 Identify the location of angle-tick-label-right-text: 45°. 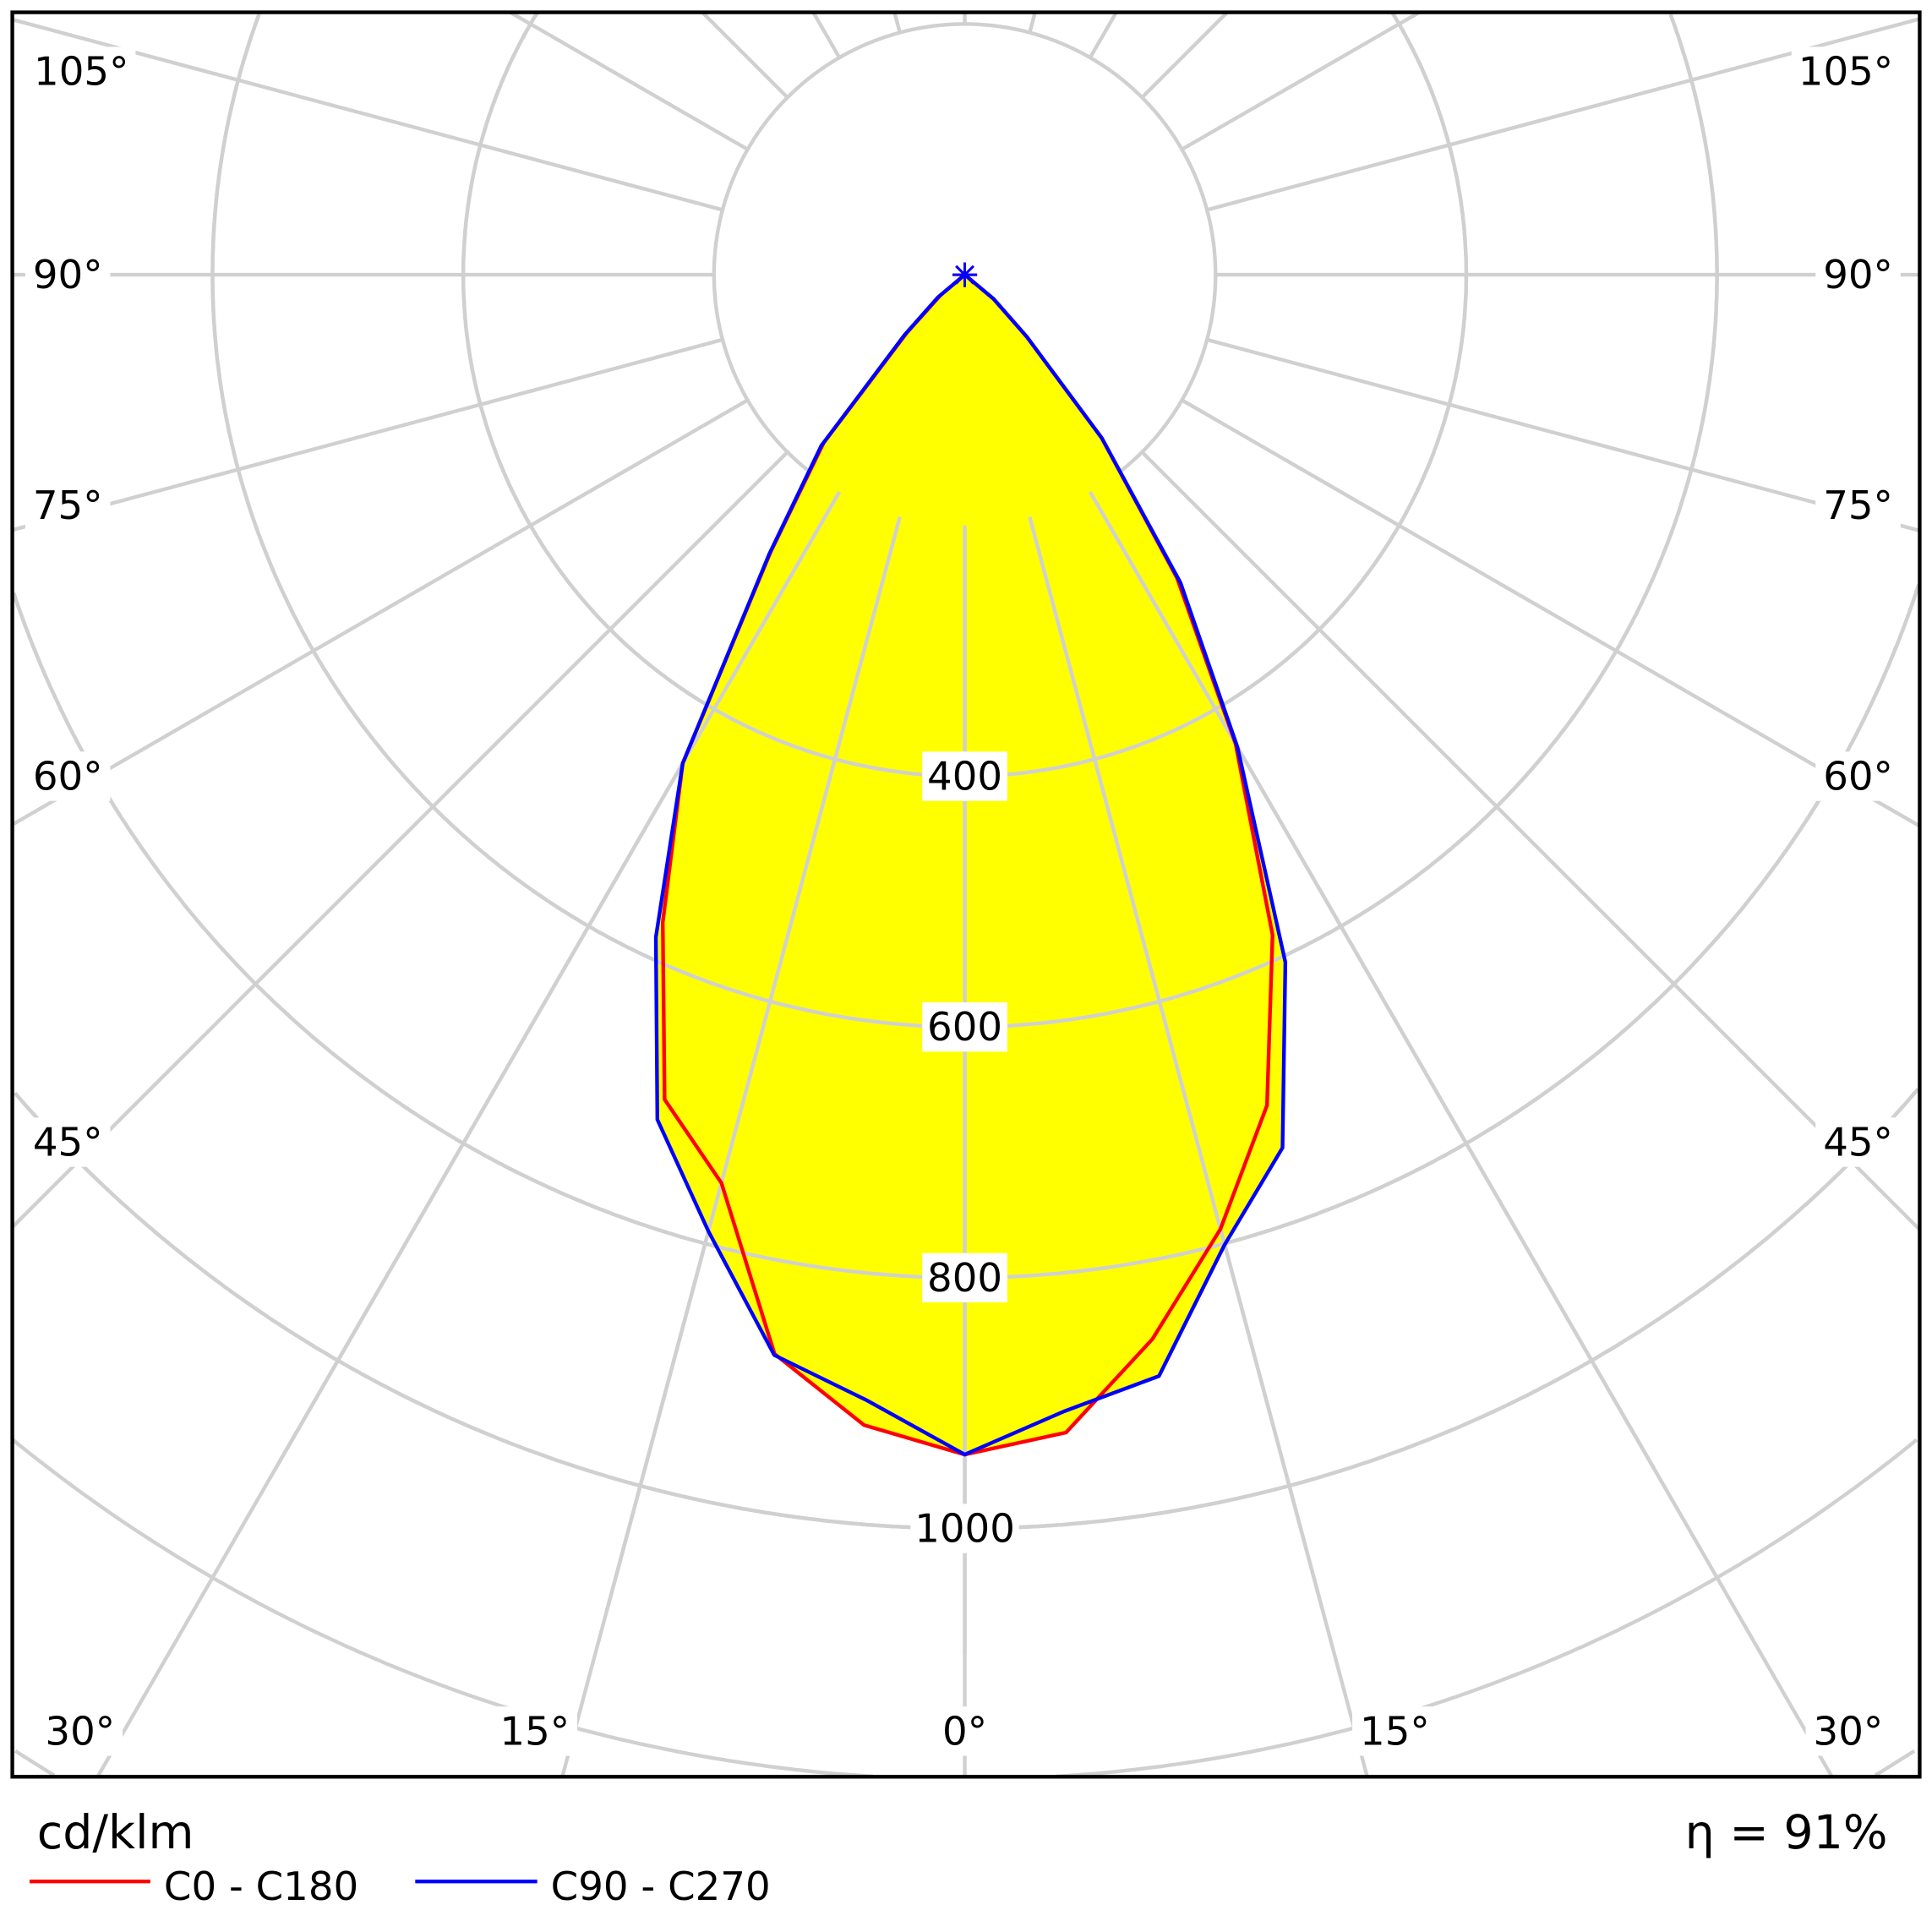
(1858, 1143).